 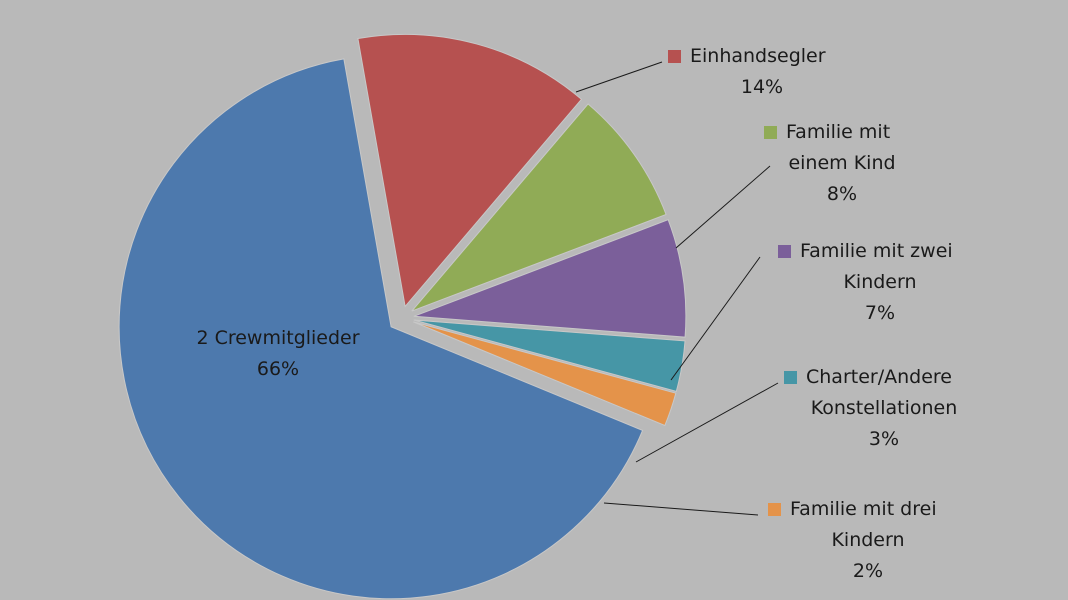 I want to click on slice-value-familie-mit-einem-kind: 8%, so click(x=842, y=194).